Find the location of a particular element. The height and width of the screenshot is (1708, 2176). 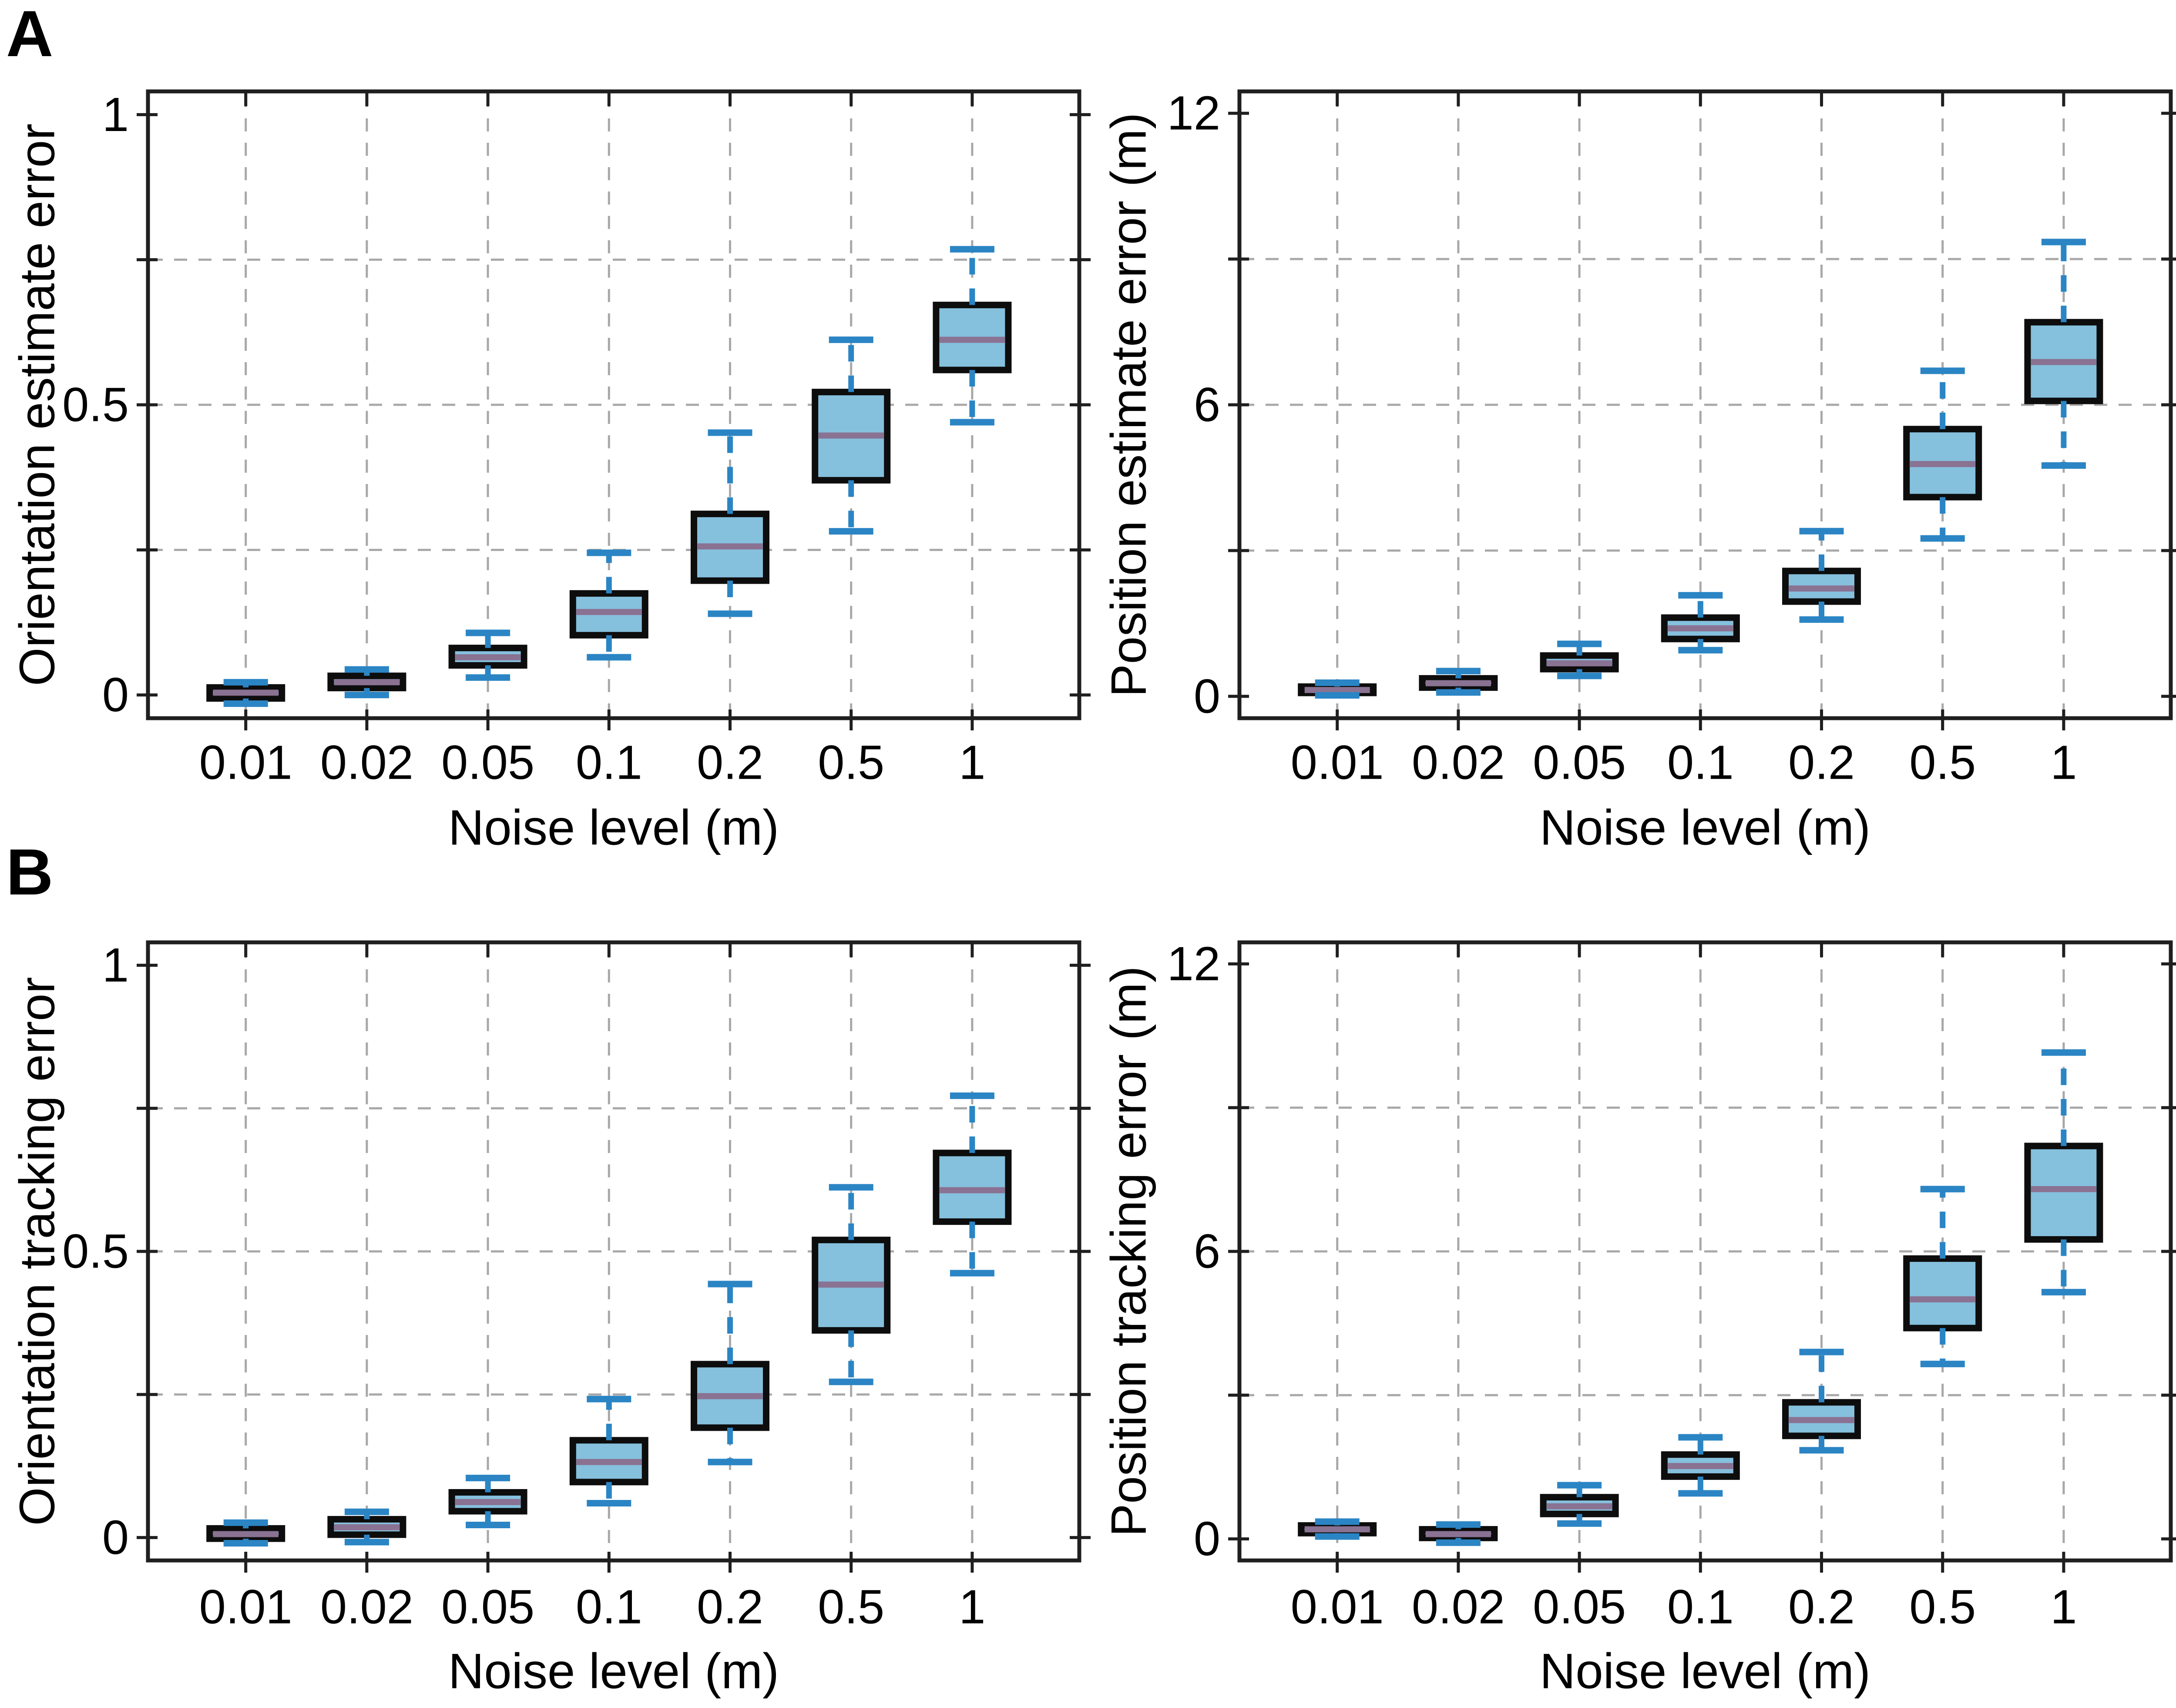

y-axis-title: Orientation tracking error is located at coordinates (37, 1251).